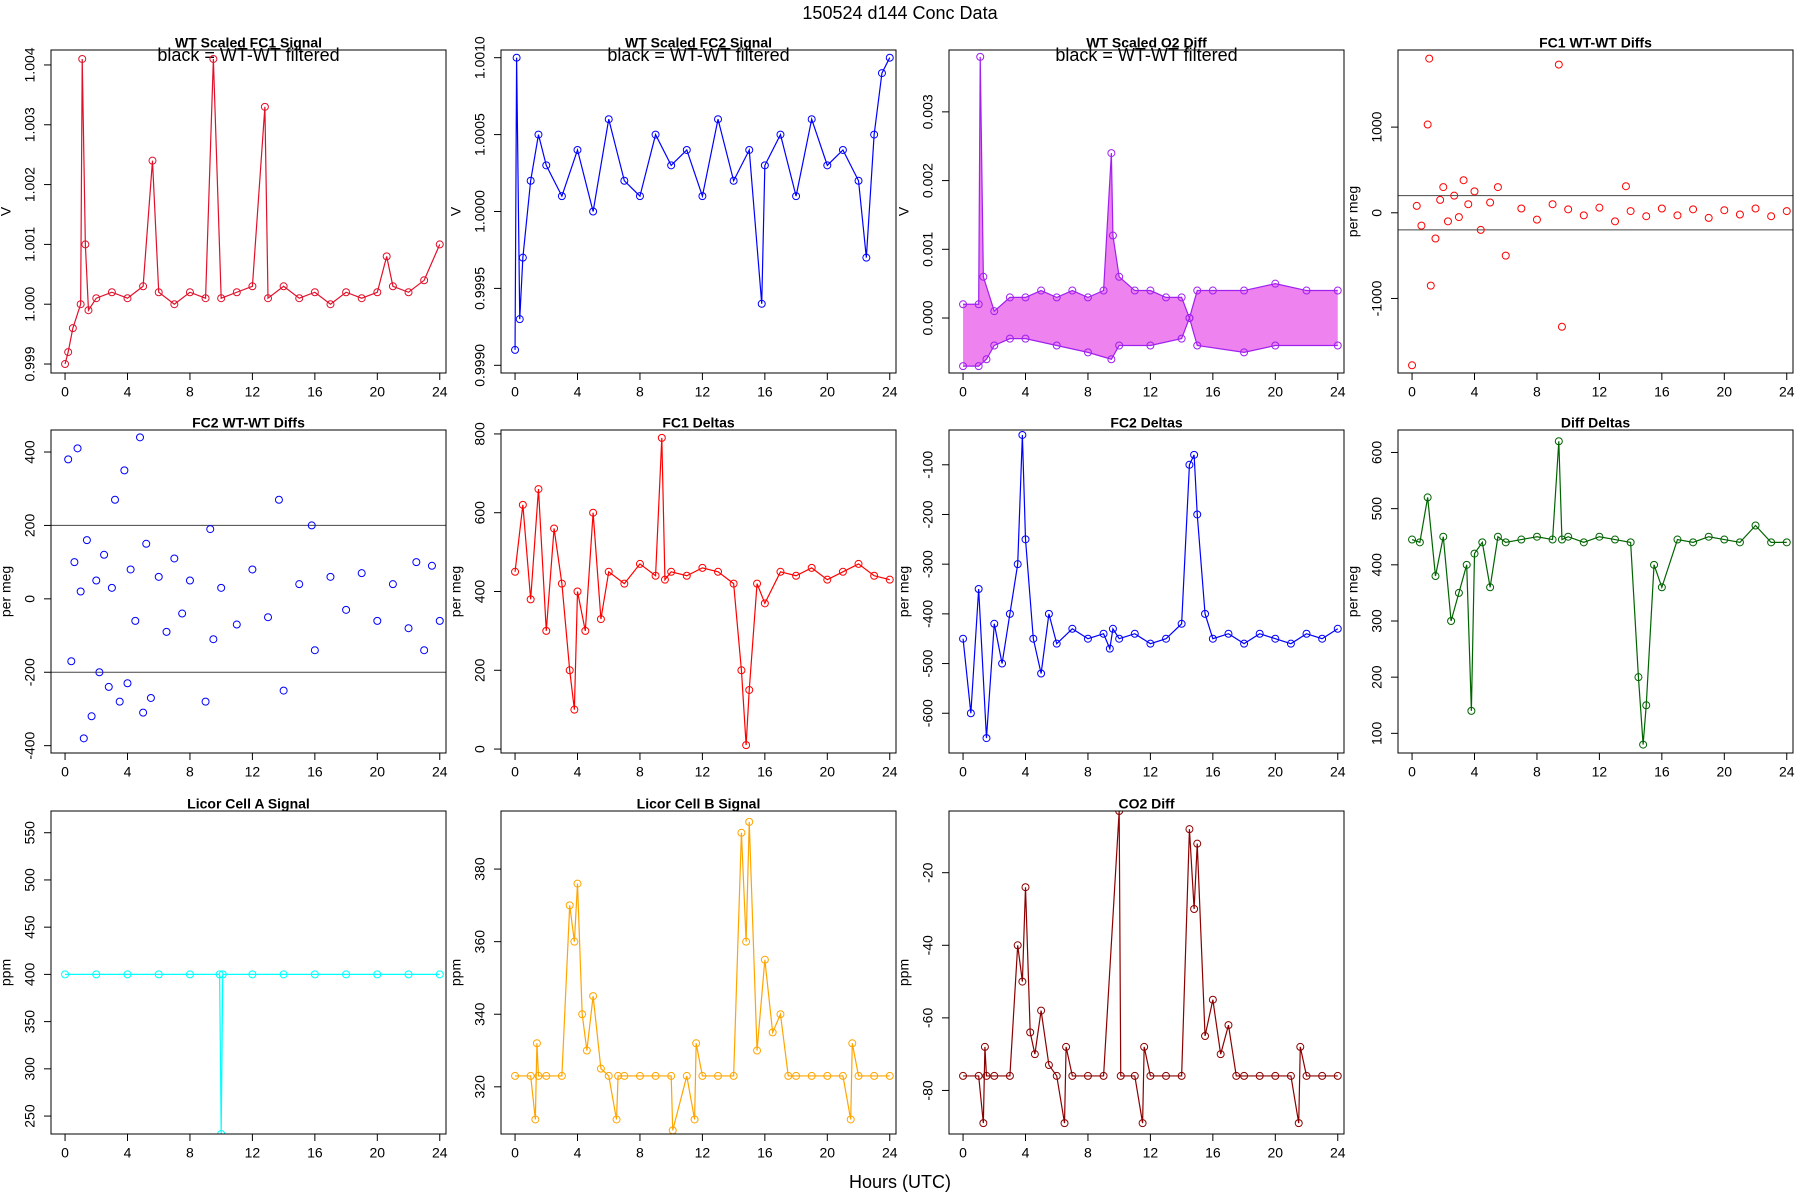 The height and width of the screenshot is (1200, 1800). I want to click on y-tick-label: 1.002, so click(30, 184).